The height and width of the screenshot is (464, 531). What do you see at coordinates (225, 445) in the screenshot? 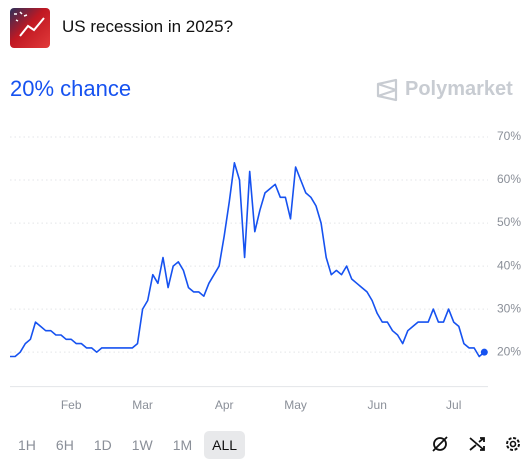
I see `range-button: ALL` at bounding box center [225, 445].